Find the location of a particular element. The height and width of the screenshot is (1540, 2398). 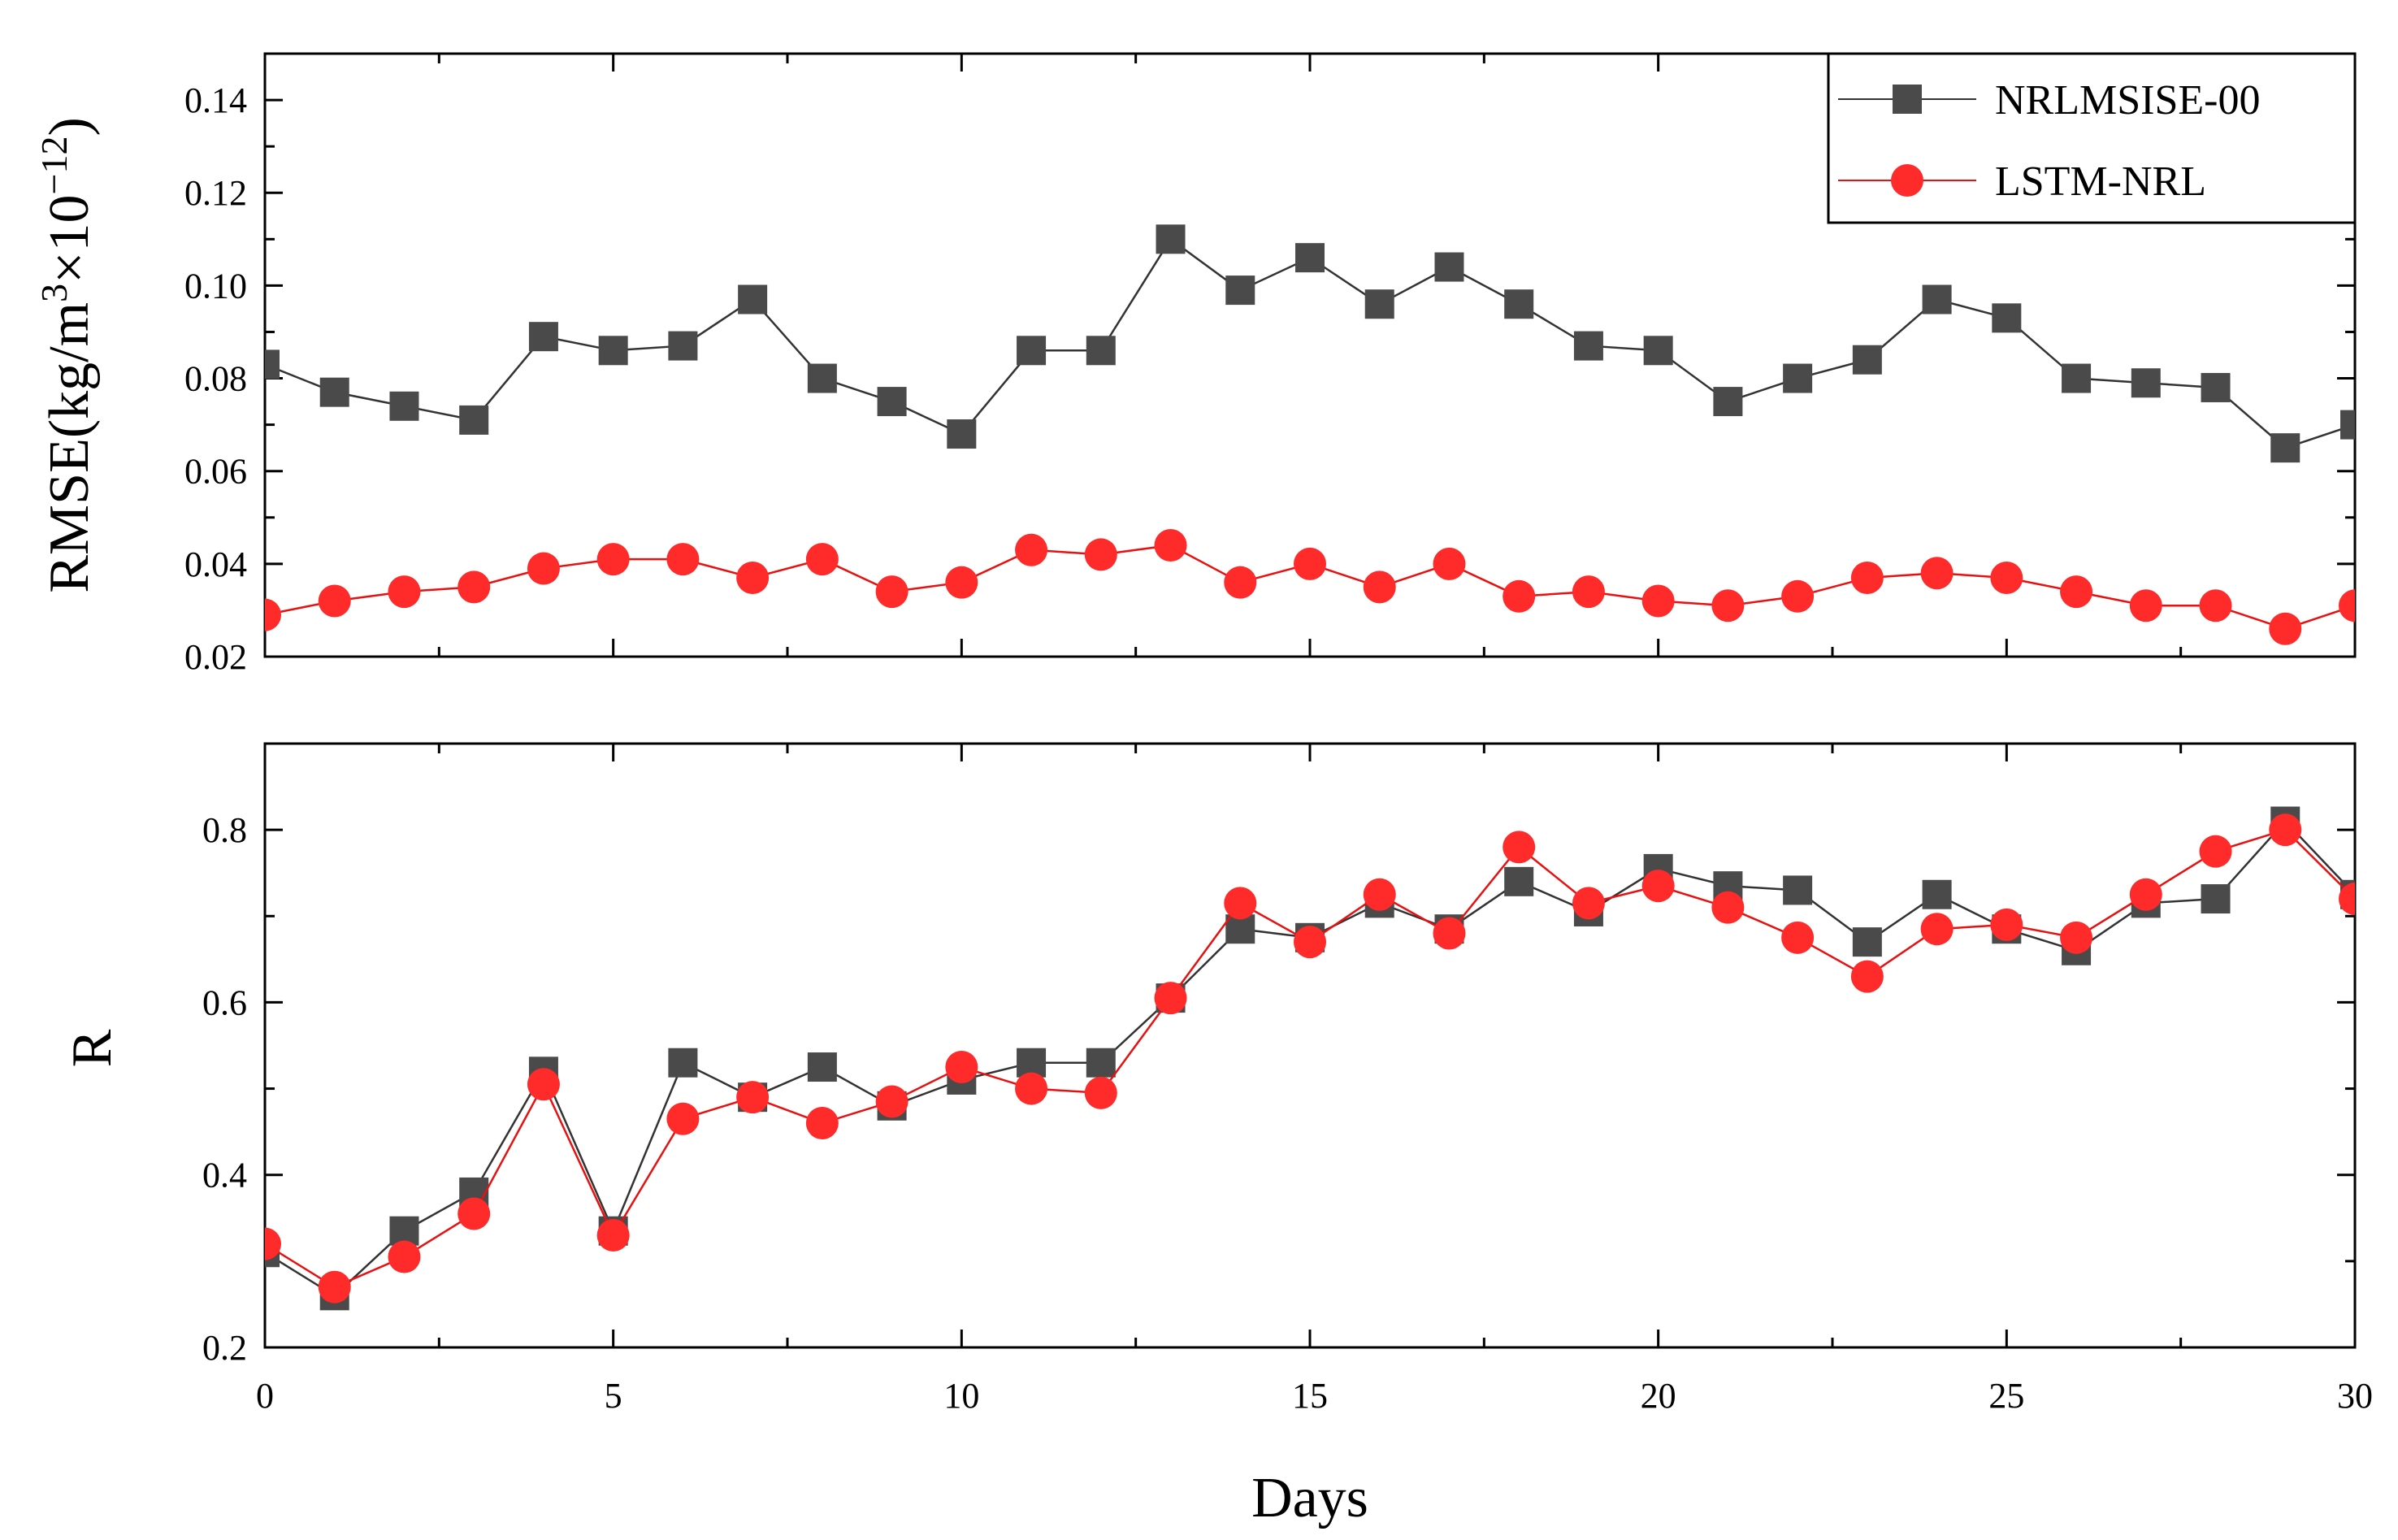

x-axis-title: Days is located at coordinates (1309, 1498).